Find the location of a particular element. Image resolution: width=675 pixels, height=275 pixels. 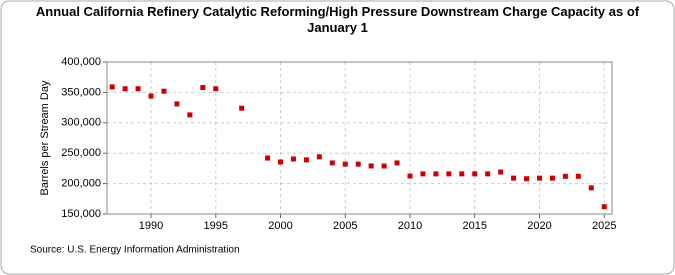

x-tick-label: 1990 is located at coordinates (151, 226).